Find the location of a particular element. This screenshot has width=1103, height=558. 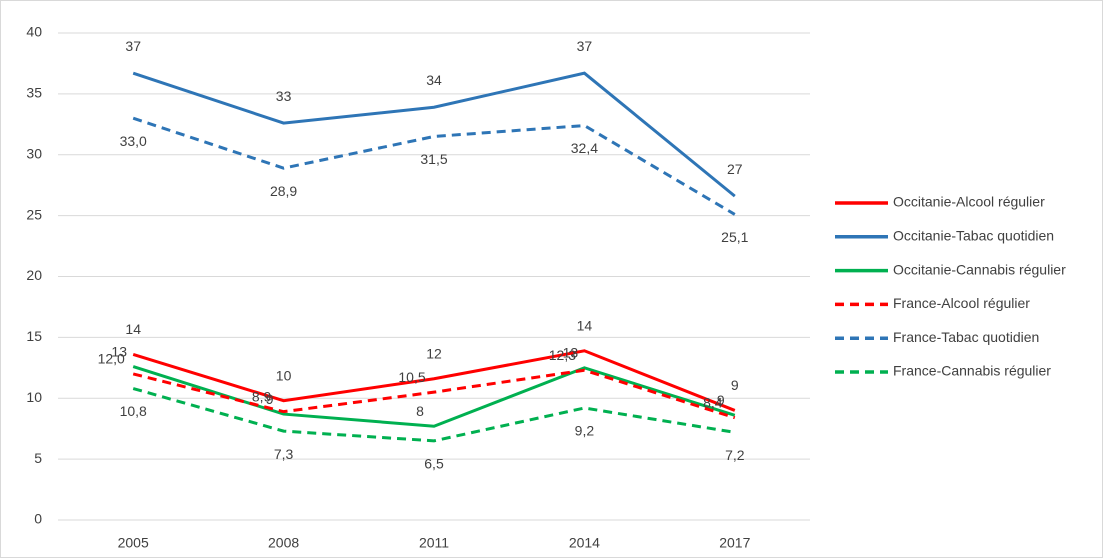

data-label: 31,5 is located at coordinates (433, 159).